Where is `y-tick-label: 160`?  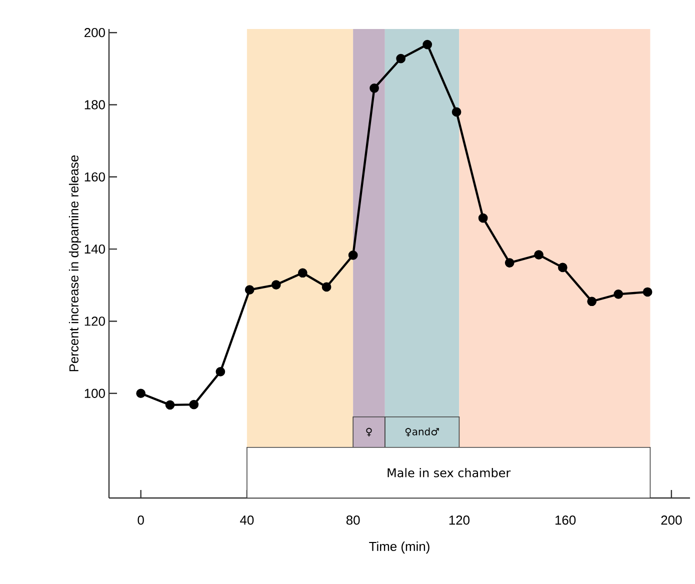
y-tick-label: 160 is located at coordinates (94, 177).